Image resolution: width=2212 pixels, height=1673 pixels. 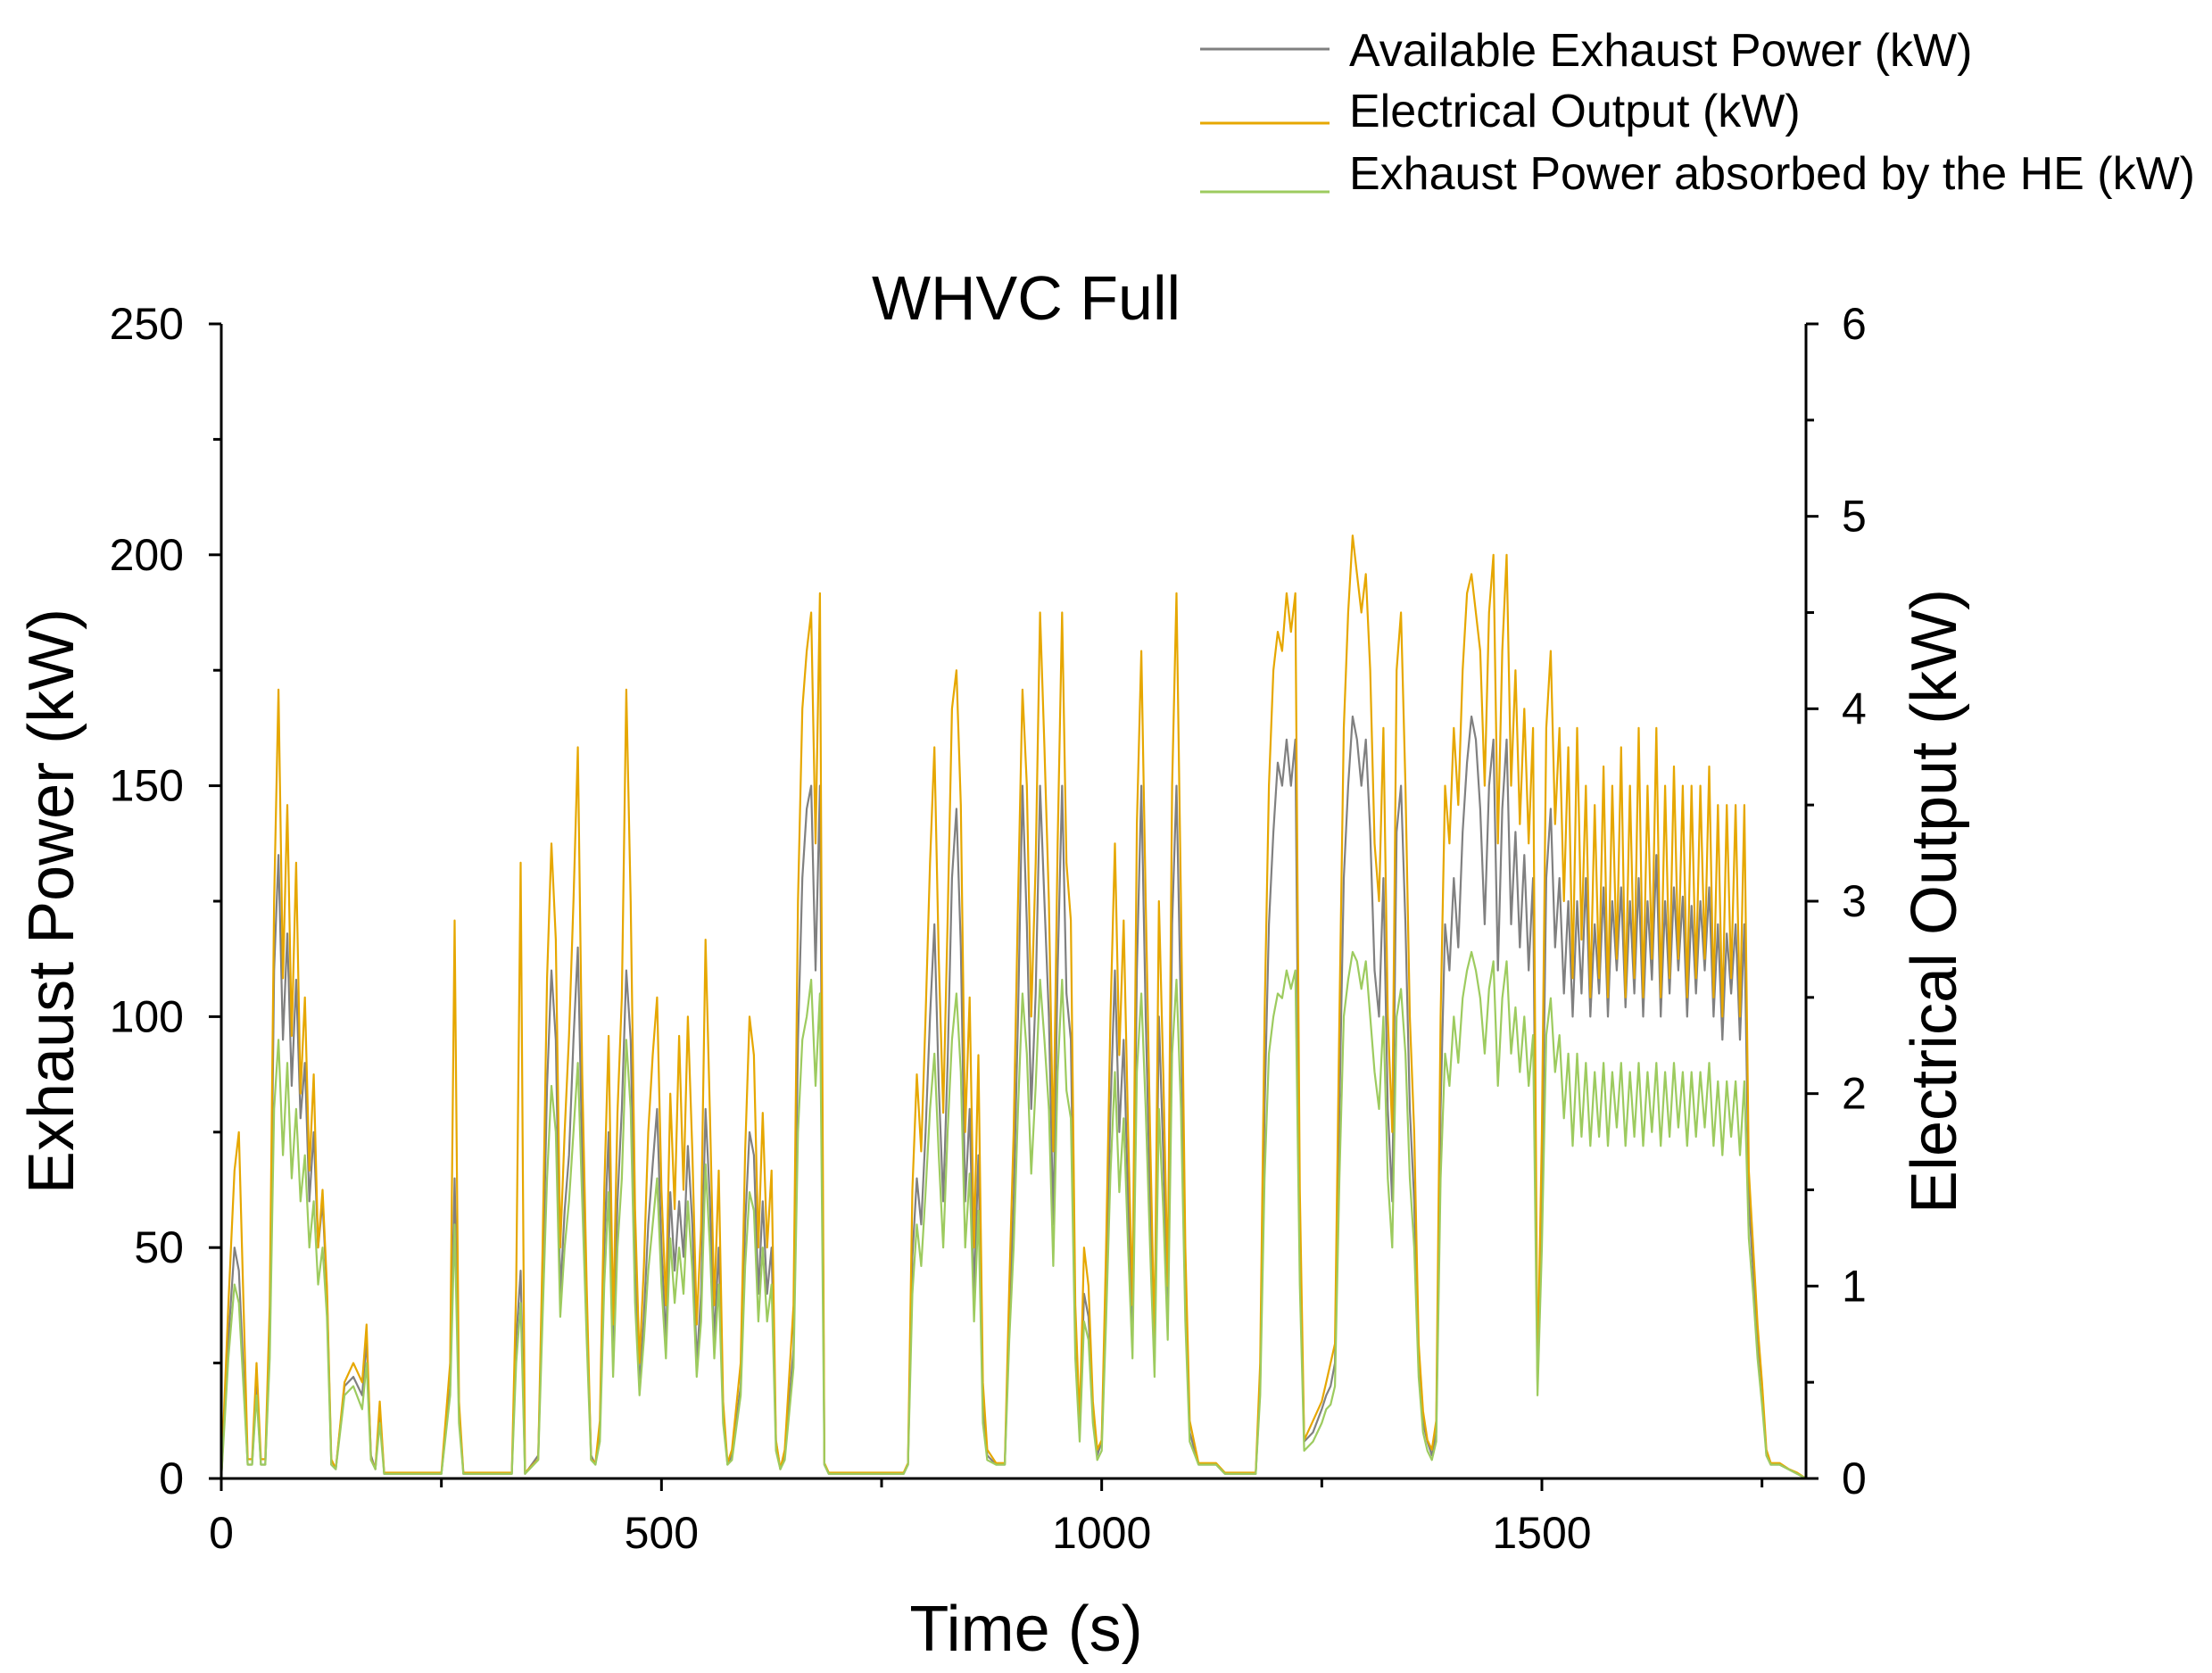 I want to click on y2-tick-label: 4, so click(x=1854, y=708).